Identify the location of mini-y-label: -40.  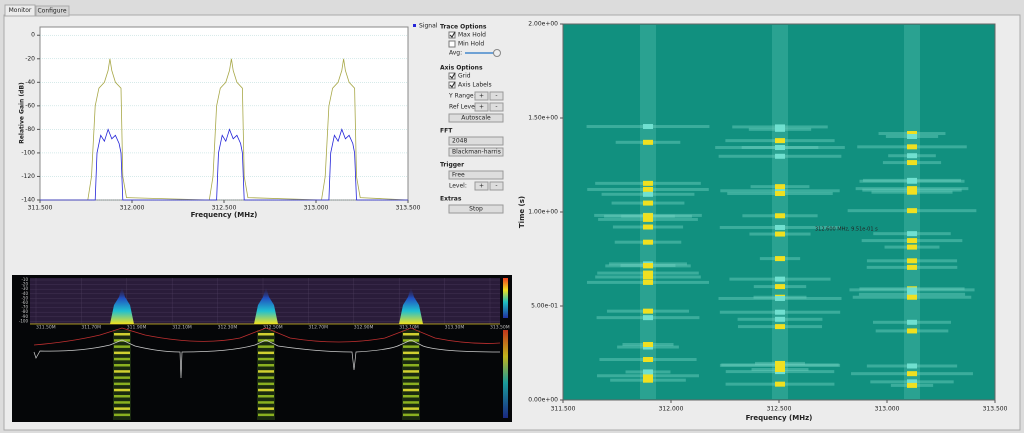
(24, 293).